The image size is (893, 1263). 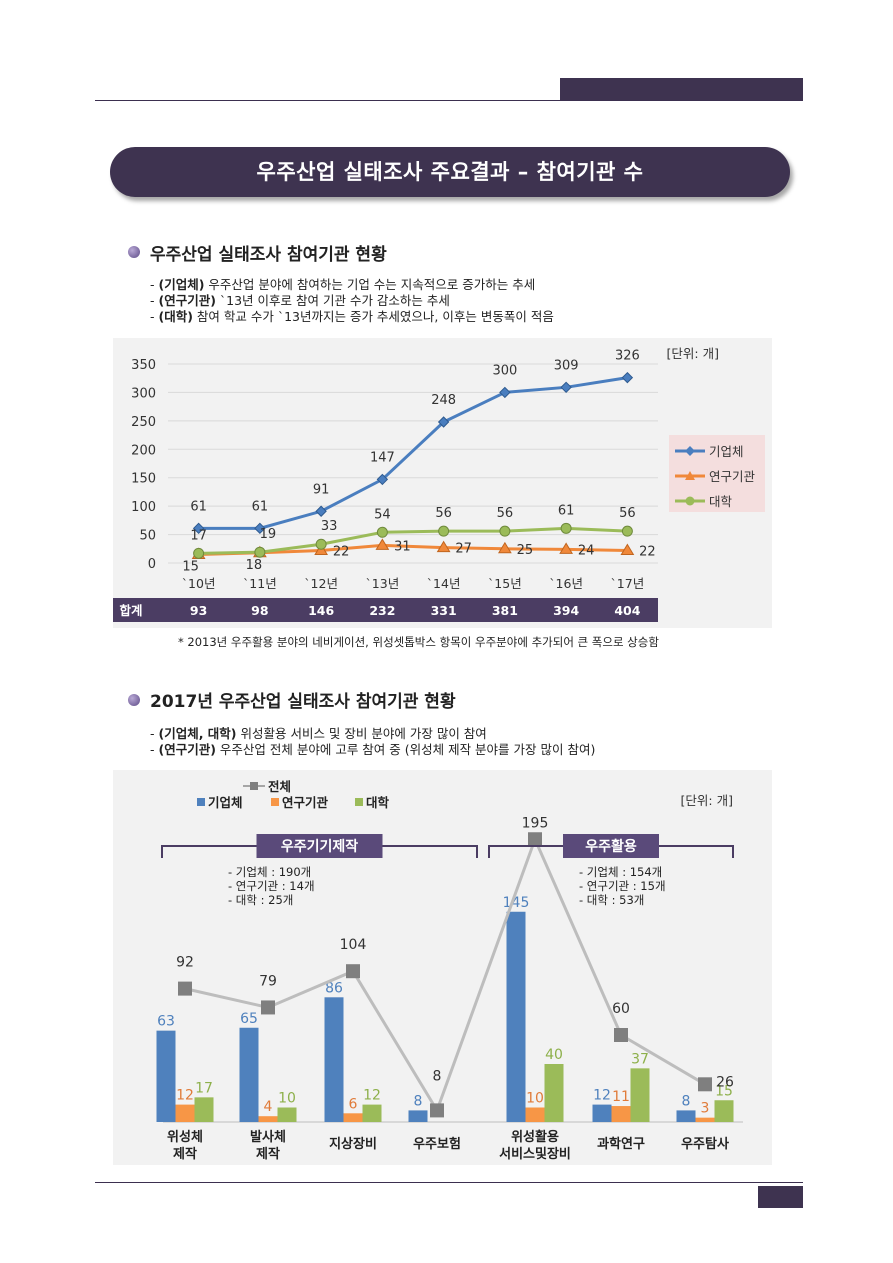 I want to click on data-label: 300, so click(x=504, y=370).